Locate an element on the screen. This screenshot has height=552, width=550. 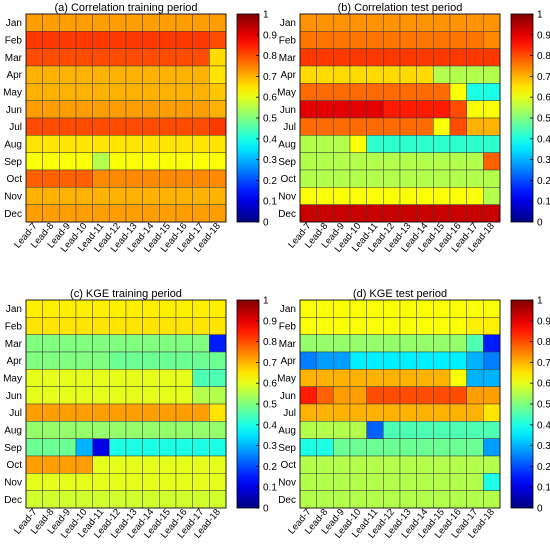
row-label: Jul is located at coordinates (15, 127).